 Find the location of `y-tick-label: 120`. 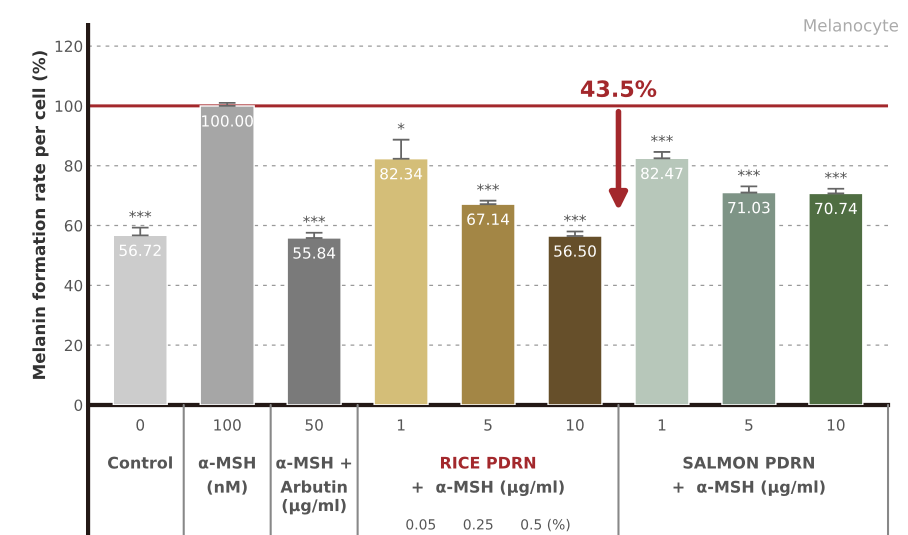

y-tick-label: 120 is located at coordinates (69, 46).